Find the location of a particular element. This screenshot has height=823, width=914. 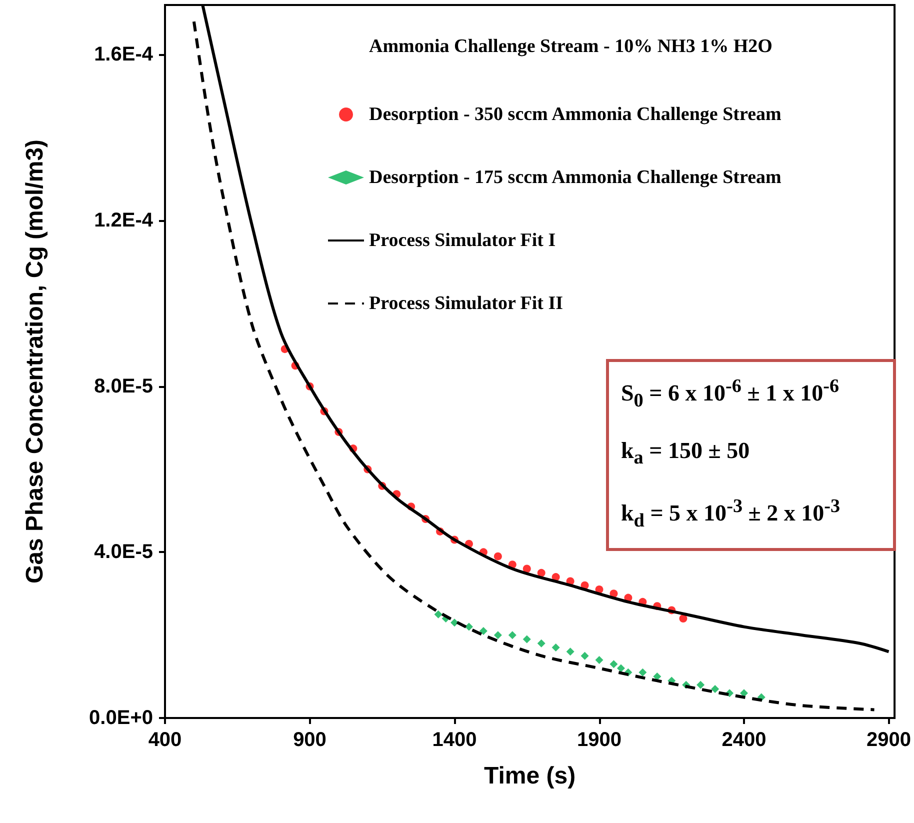

y-tick-label: 1.6E-4 is located at coordinates (124, 55).